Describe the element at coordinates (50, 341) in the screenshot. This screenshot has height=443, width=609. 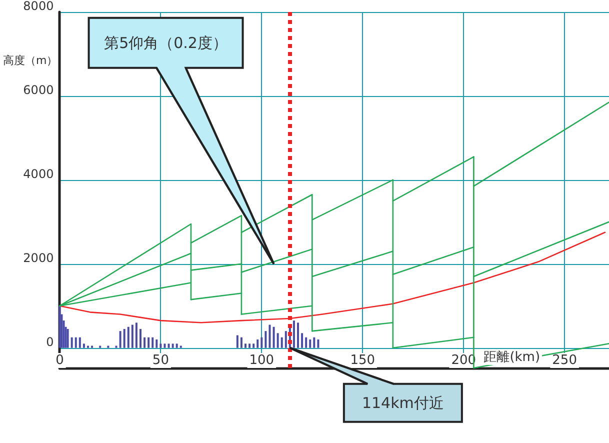
I see `y-tick-label: 0` at that location.